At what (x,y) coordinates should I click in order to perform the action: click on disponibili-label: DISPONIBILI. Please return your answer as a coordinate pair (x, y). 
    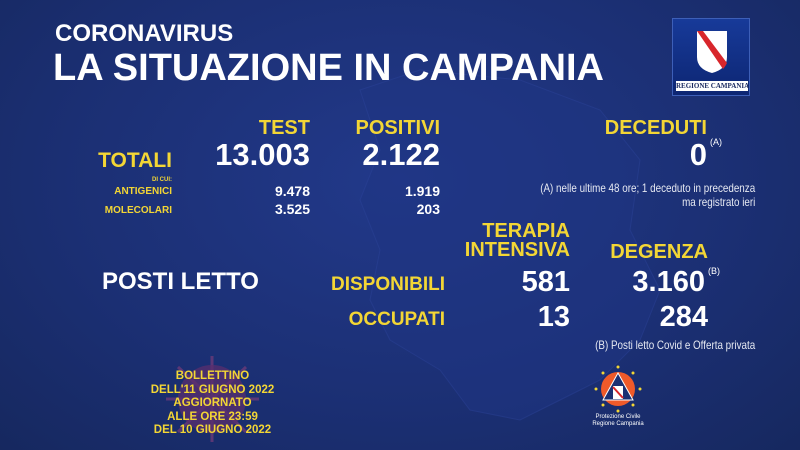
    Looking at the image, I should click on (387, 284).